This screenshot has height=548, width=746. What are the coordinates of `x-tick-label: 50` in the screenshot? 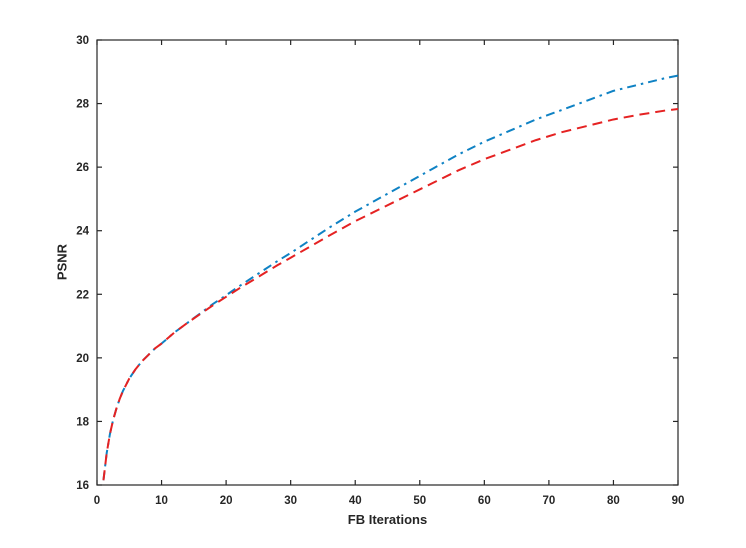 It's located at (419, 501).